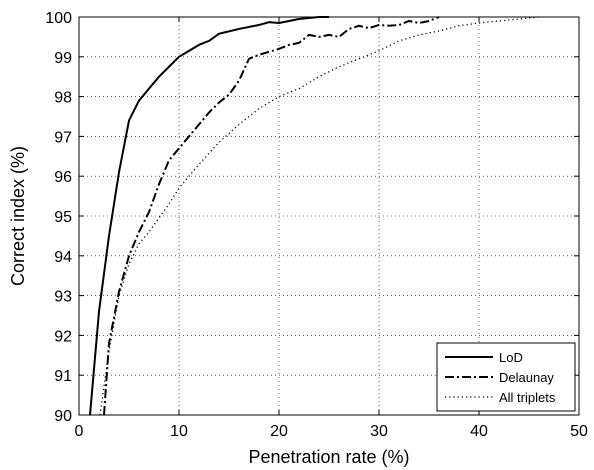  Describe the element at coordinates (63, 336) in the screenshot. I see `y-tick-label: 92` at that location.